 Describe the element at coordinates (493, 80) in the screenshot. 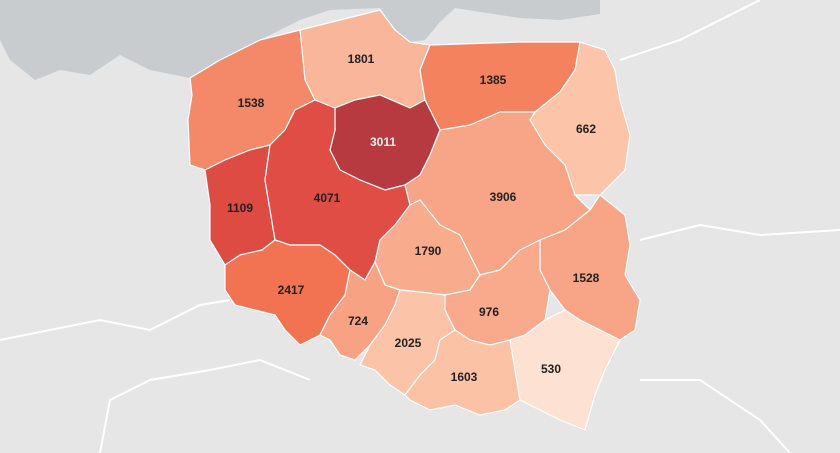

I see `label-warminsko-mazurskie: 1385` at that location.